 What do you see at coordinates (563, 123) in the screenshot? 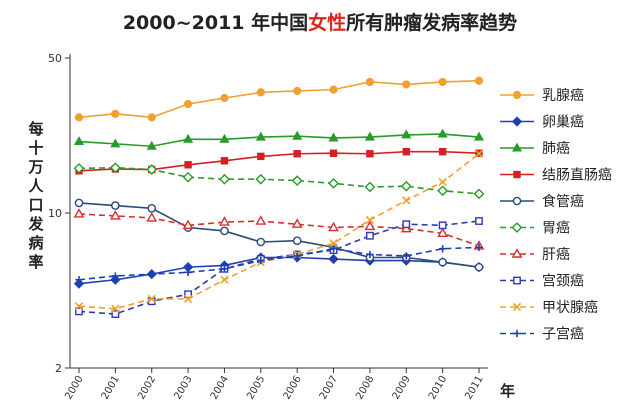
I see `legend-item-label: 卵巢癌` at bounding box center [563, 123].